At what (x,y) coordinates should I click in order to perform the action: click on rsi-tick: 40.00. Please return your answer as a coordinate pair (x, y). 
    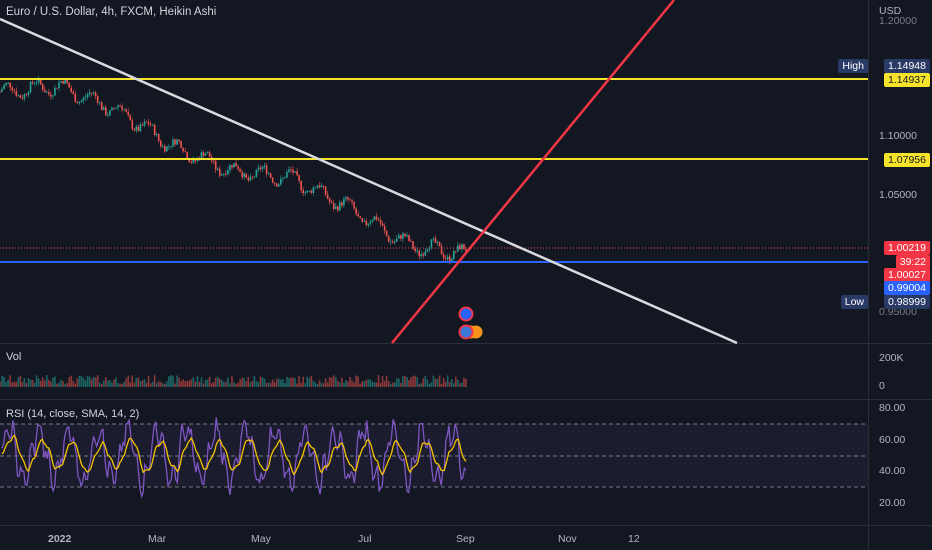
    Looking at the image, I should click on (892, 471).